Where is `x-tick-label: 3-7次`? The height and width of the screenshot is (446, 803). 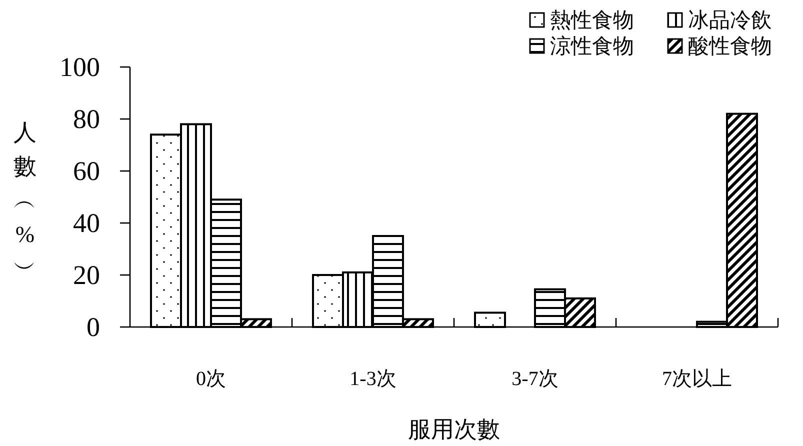
x-tick-label: 3-7次 is located at coordinates (535, 379).